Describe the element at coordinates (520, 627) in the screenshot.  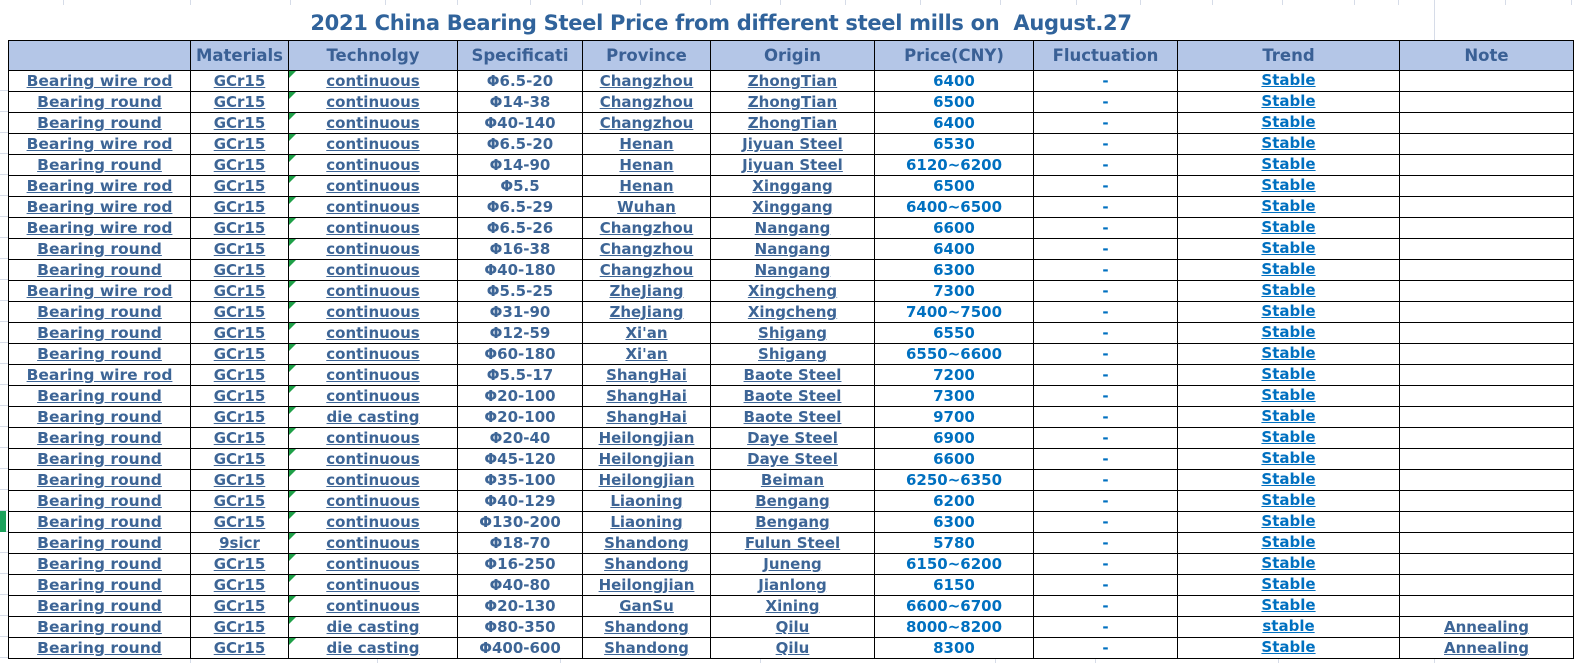
I see `cell-specification: Φ80-350` at that location.